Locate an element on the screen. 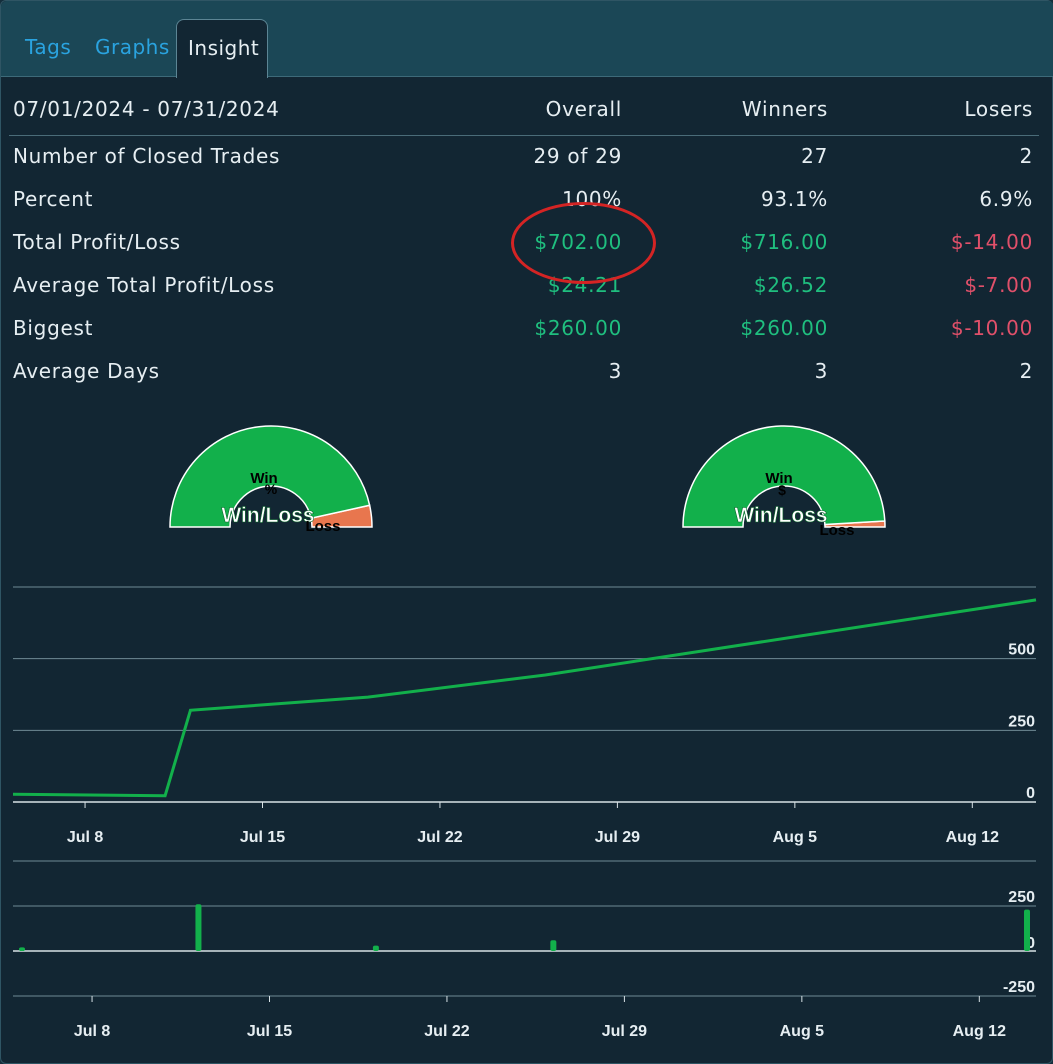 This screenshot has width=1053, height=1064. gauge-center-symbol: % is located at coordinates (271, 489).